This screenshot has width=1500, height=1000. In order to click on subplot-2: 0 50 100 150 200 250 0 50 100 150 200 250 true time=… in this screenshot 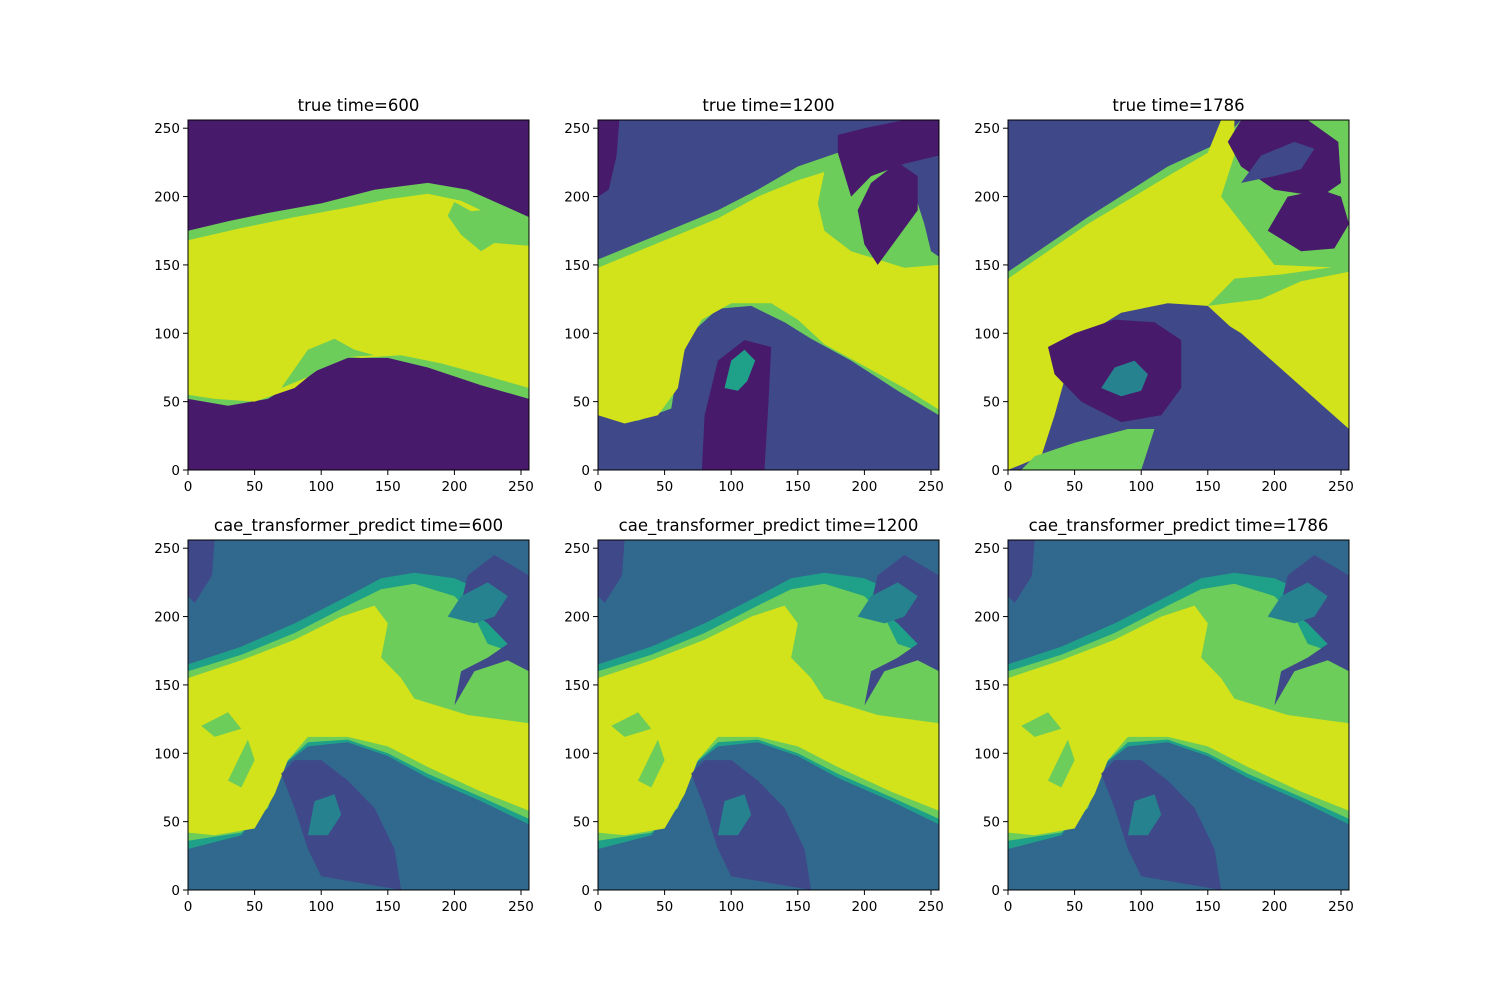, I will do `click(754, 295)`.